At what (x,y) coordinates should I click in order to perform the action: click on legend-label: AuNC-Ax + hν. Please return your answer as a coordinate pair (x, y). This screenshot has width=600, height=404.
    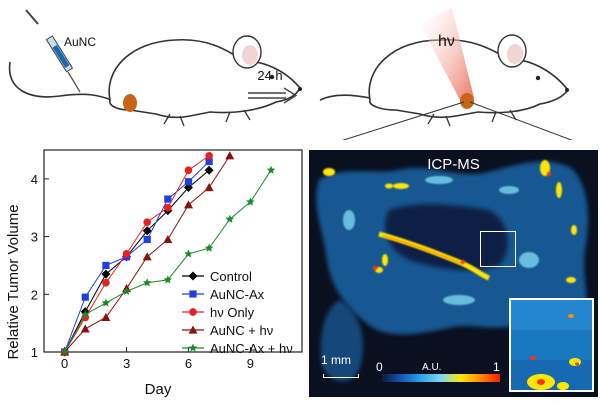
    Looking at the image, I should click on (251, 348).